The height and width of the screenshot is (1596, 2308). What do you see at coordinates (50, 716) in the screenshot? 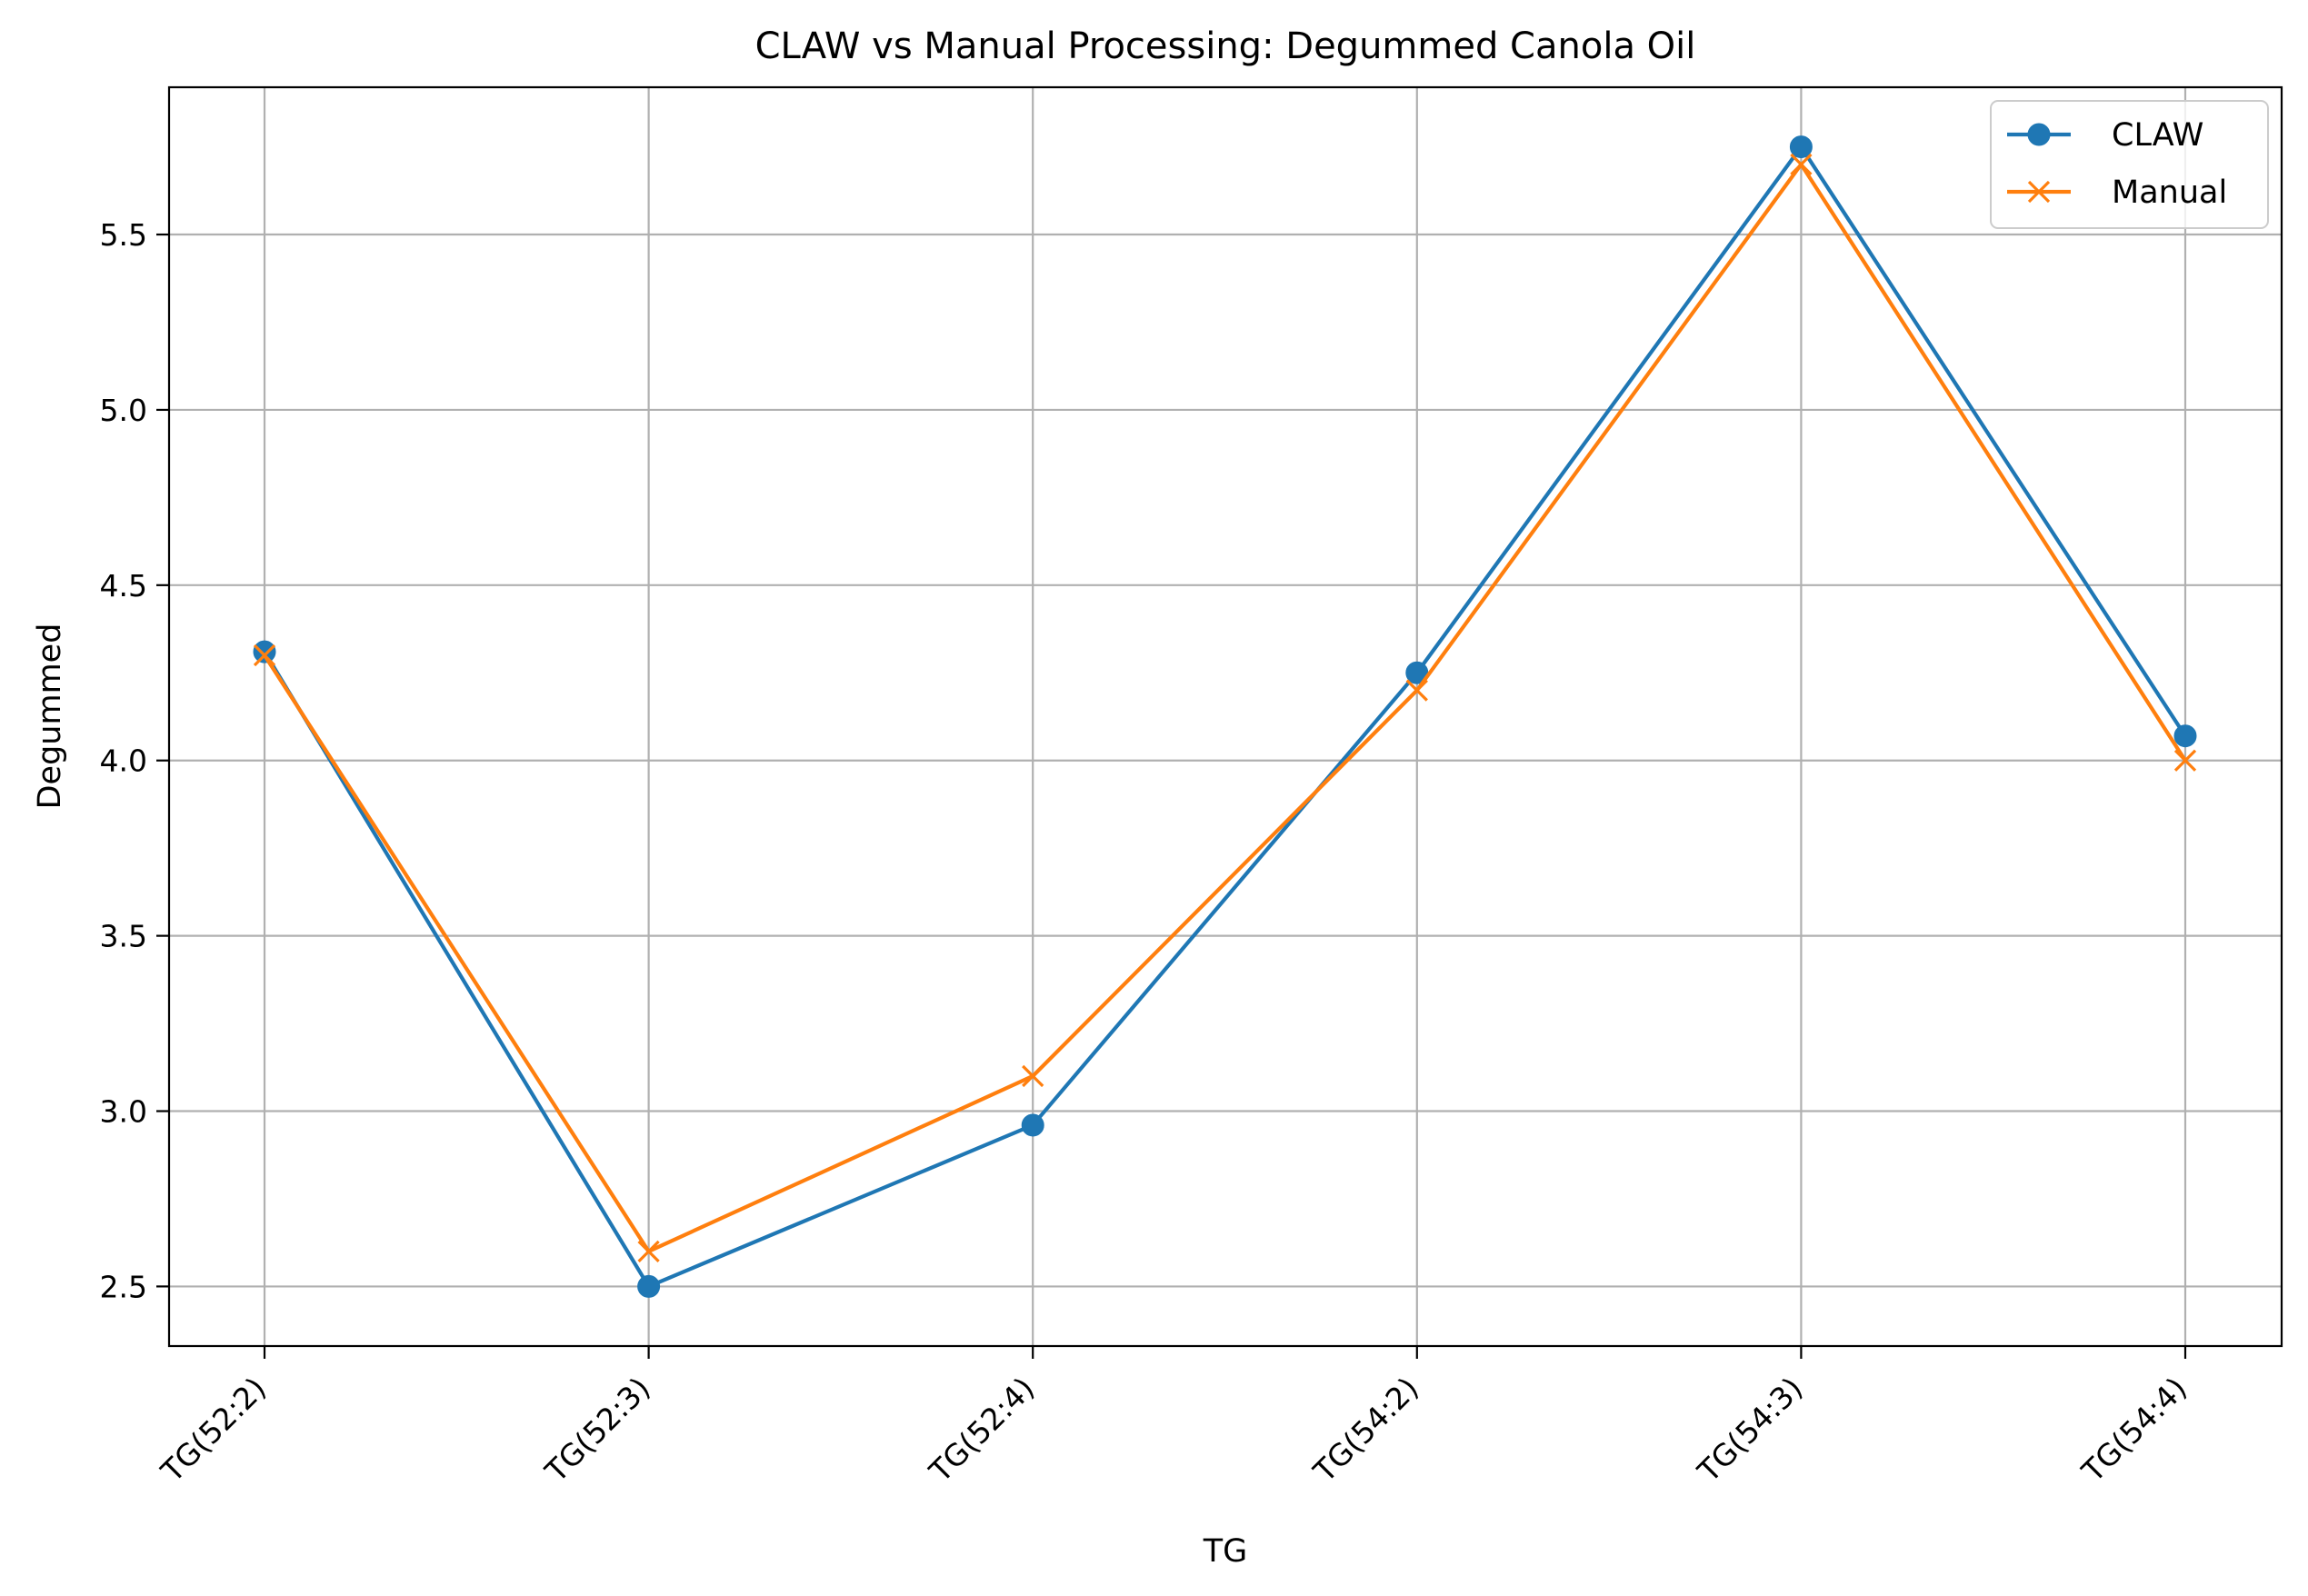
I see `y-axis-label: Degummed` at bounding box center [50, 716].